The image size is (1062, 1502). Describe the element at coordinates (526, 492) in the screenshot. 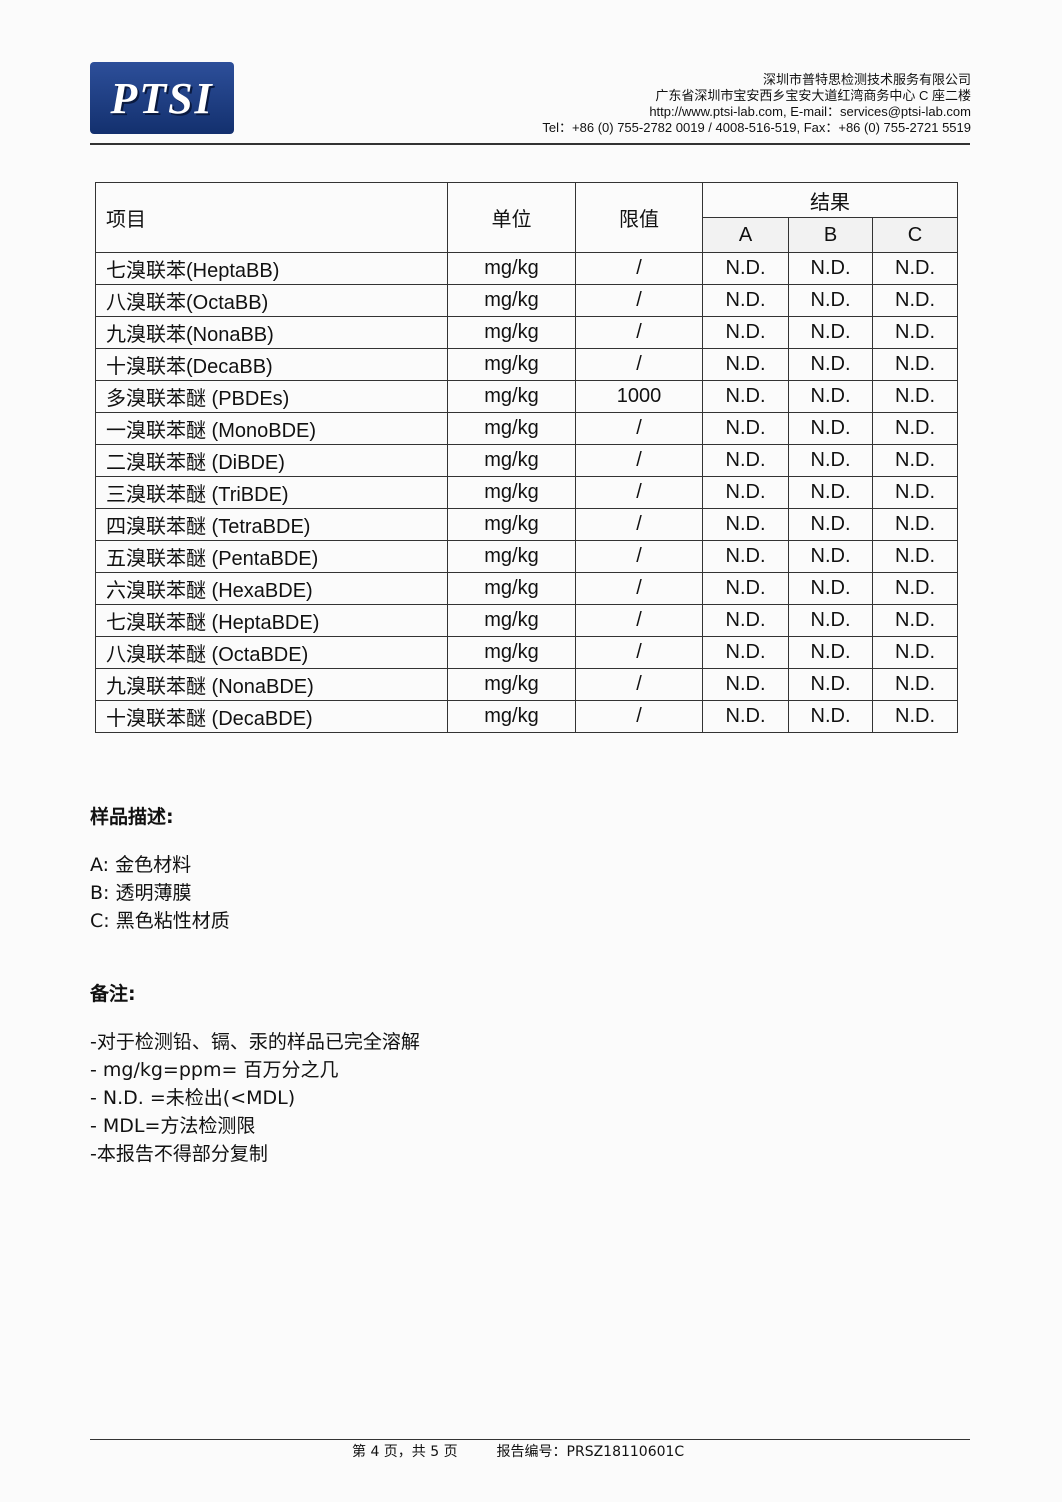

I see `table-row: 三溴联苯醚 (TriBDE) mg/kg / N.D. N.D. N.D.` at that location.